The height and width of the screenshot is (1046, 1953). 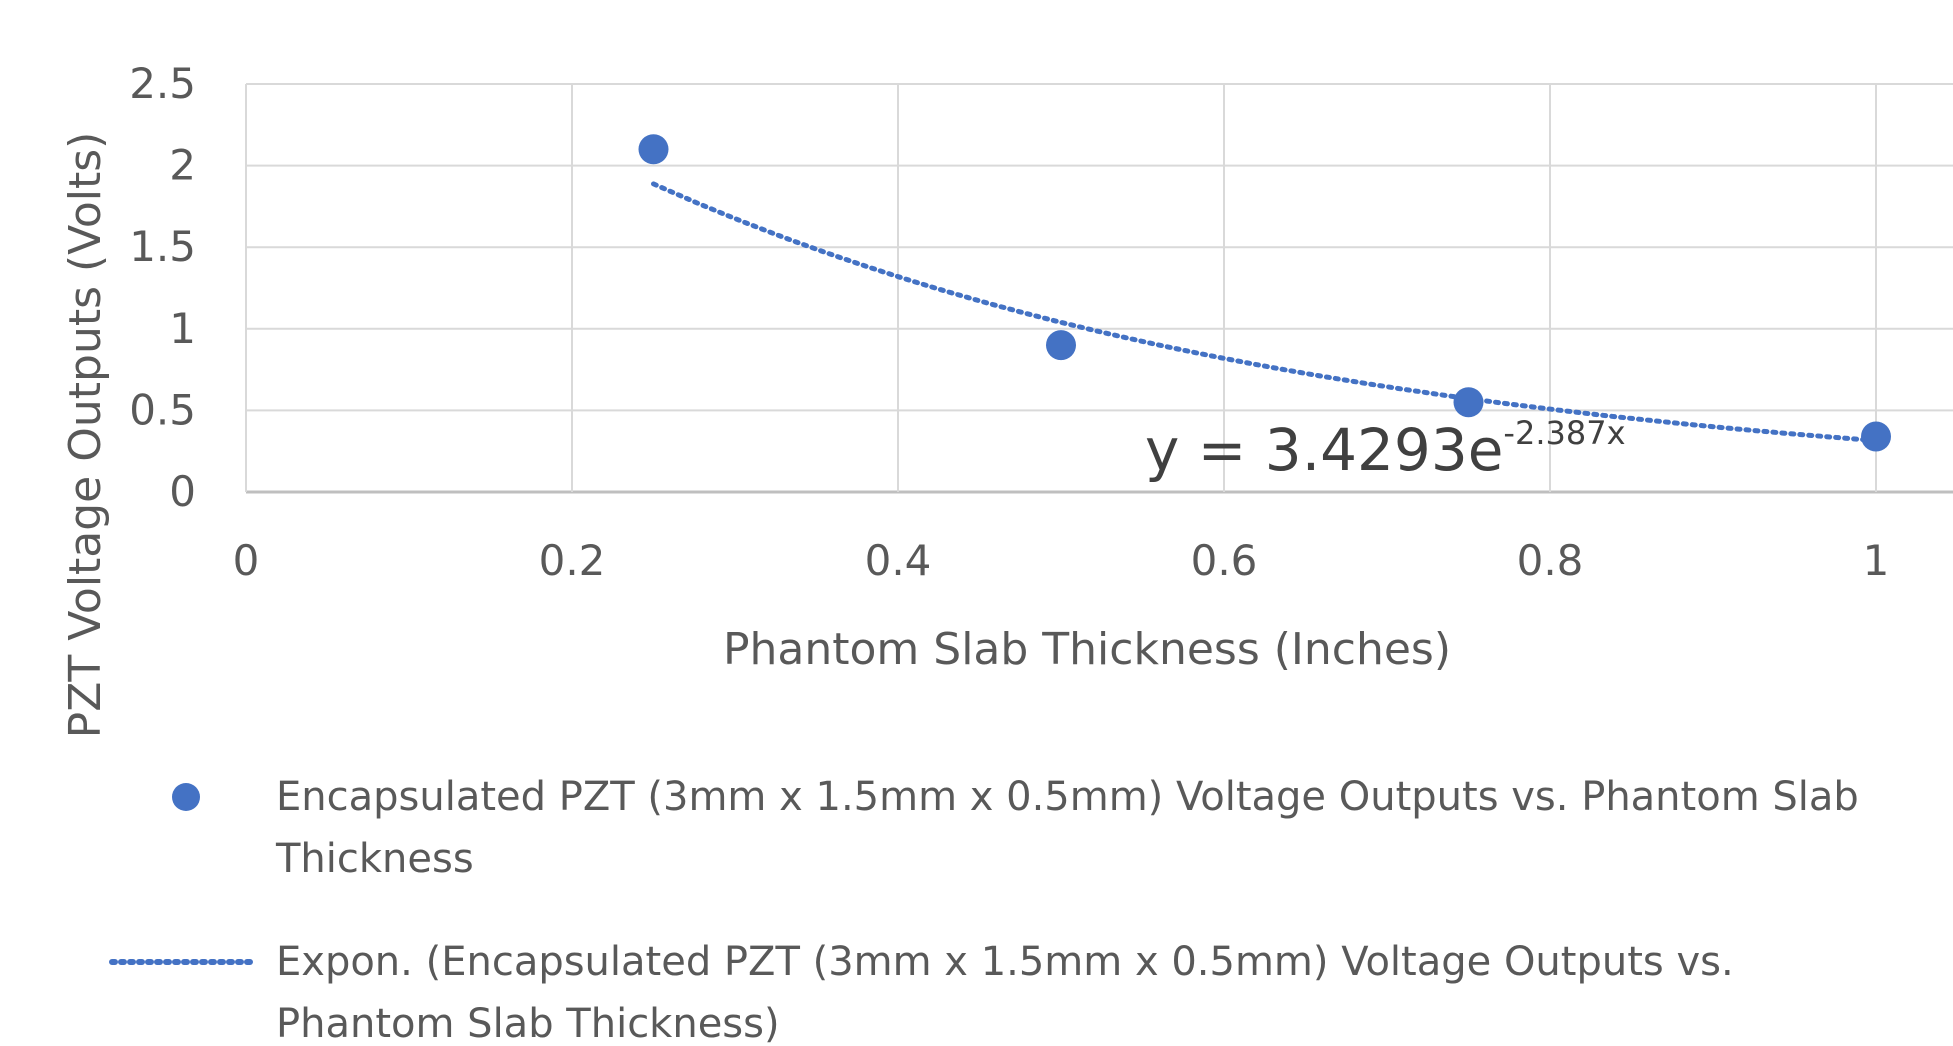 I want to click on y-tick-label: 1, so click(x=182, y=328).